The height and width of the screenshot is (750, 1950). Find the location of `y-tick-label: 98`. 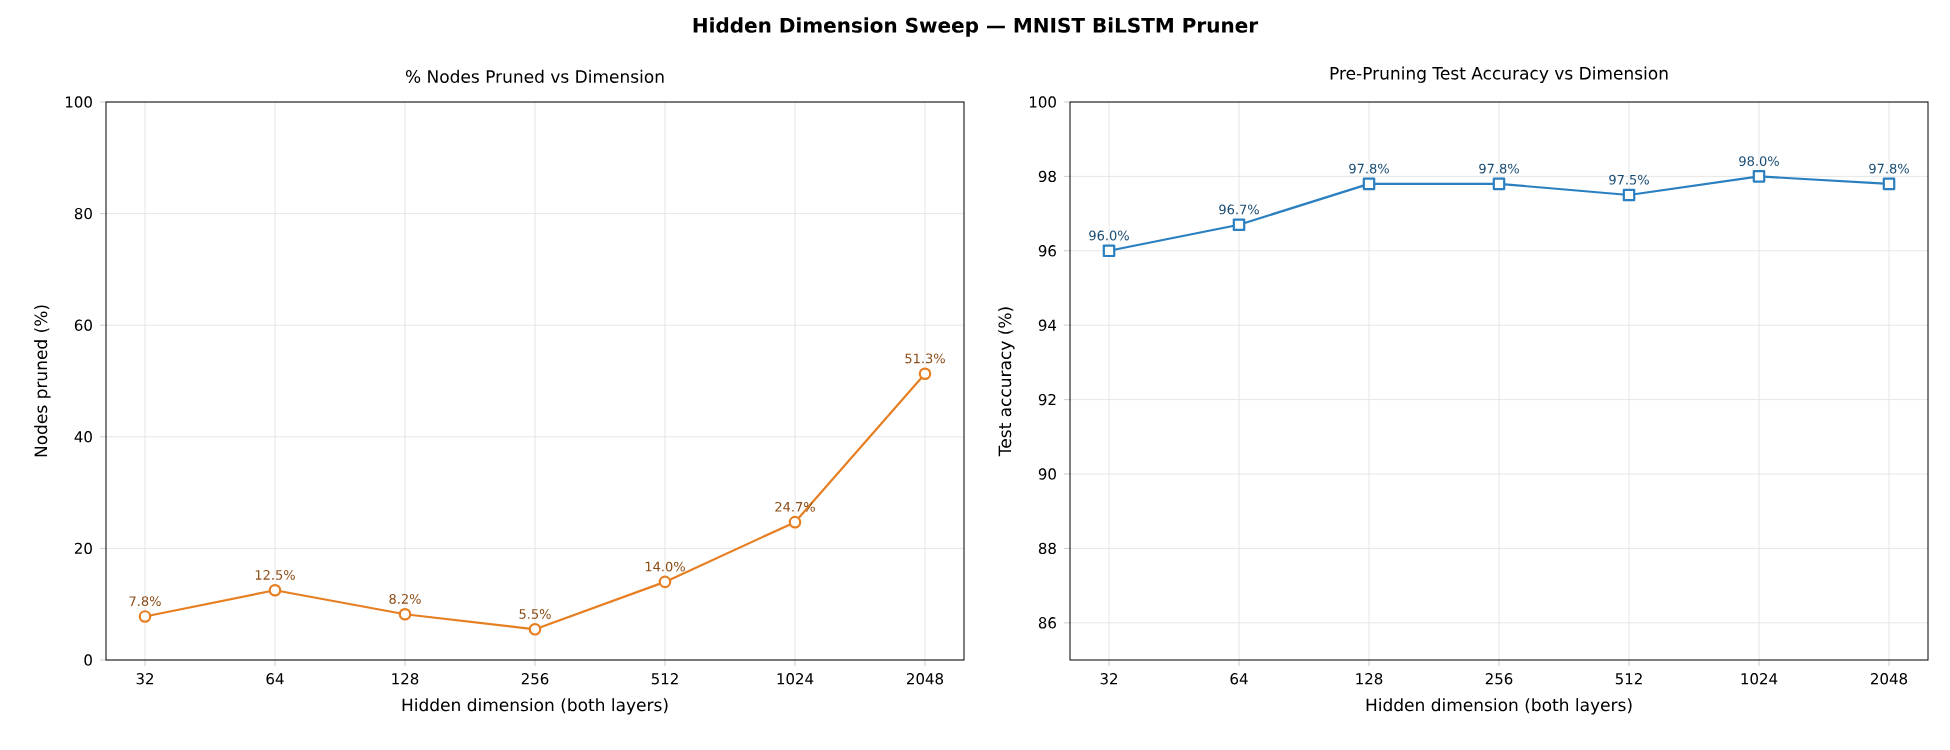

y-tick-label: 98 is located at coordinates (1047, 176).